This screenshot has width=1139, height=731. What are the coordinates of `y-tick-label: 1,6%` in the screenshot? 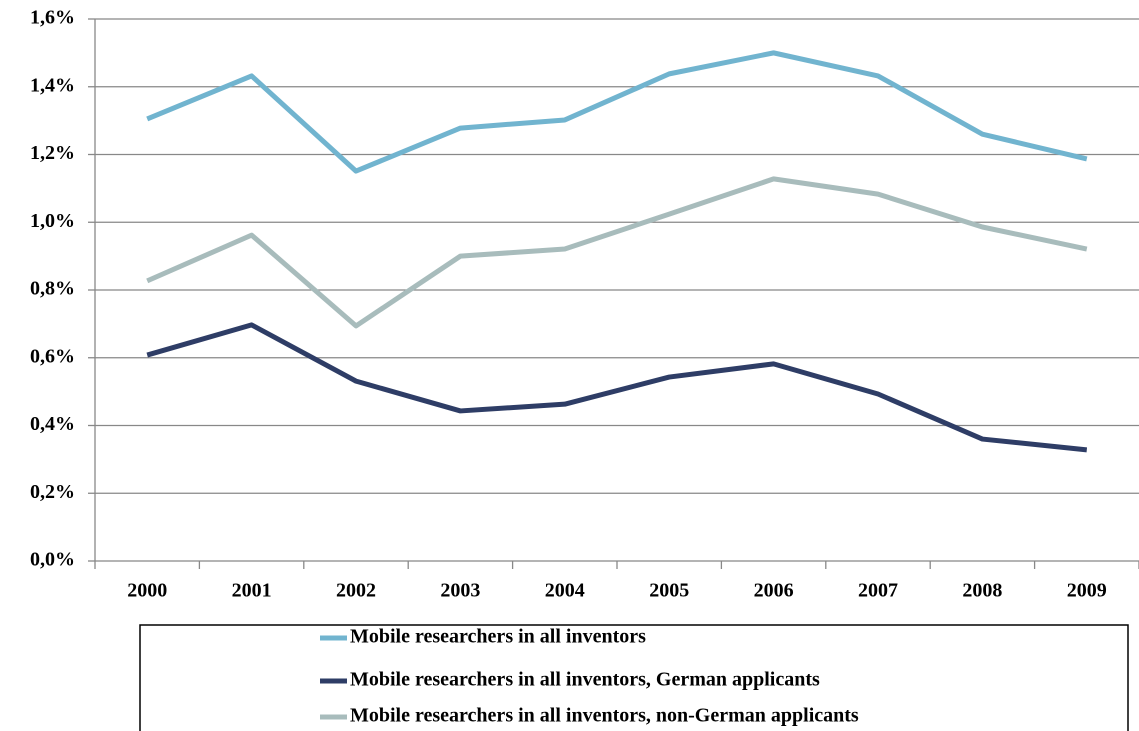 It's located at (52, 18).